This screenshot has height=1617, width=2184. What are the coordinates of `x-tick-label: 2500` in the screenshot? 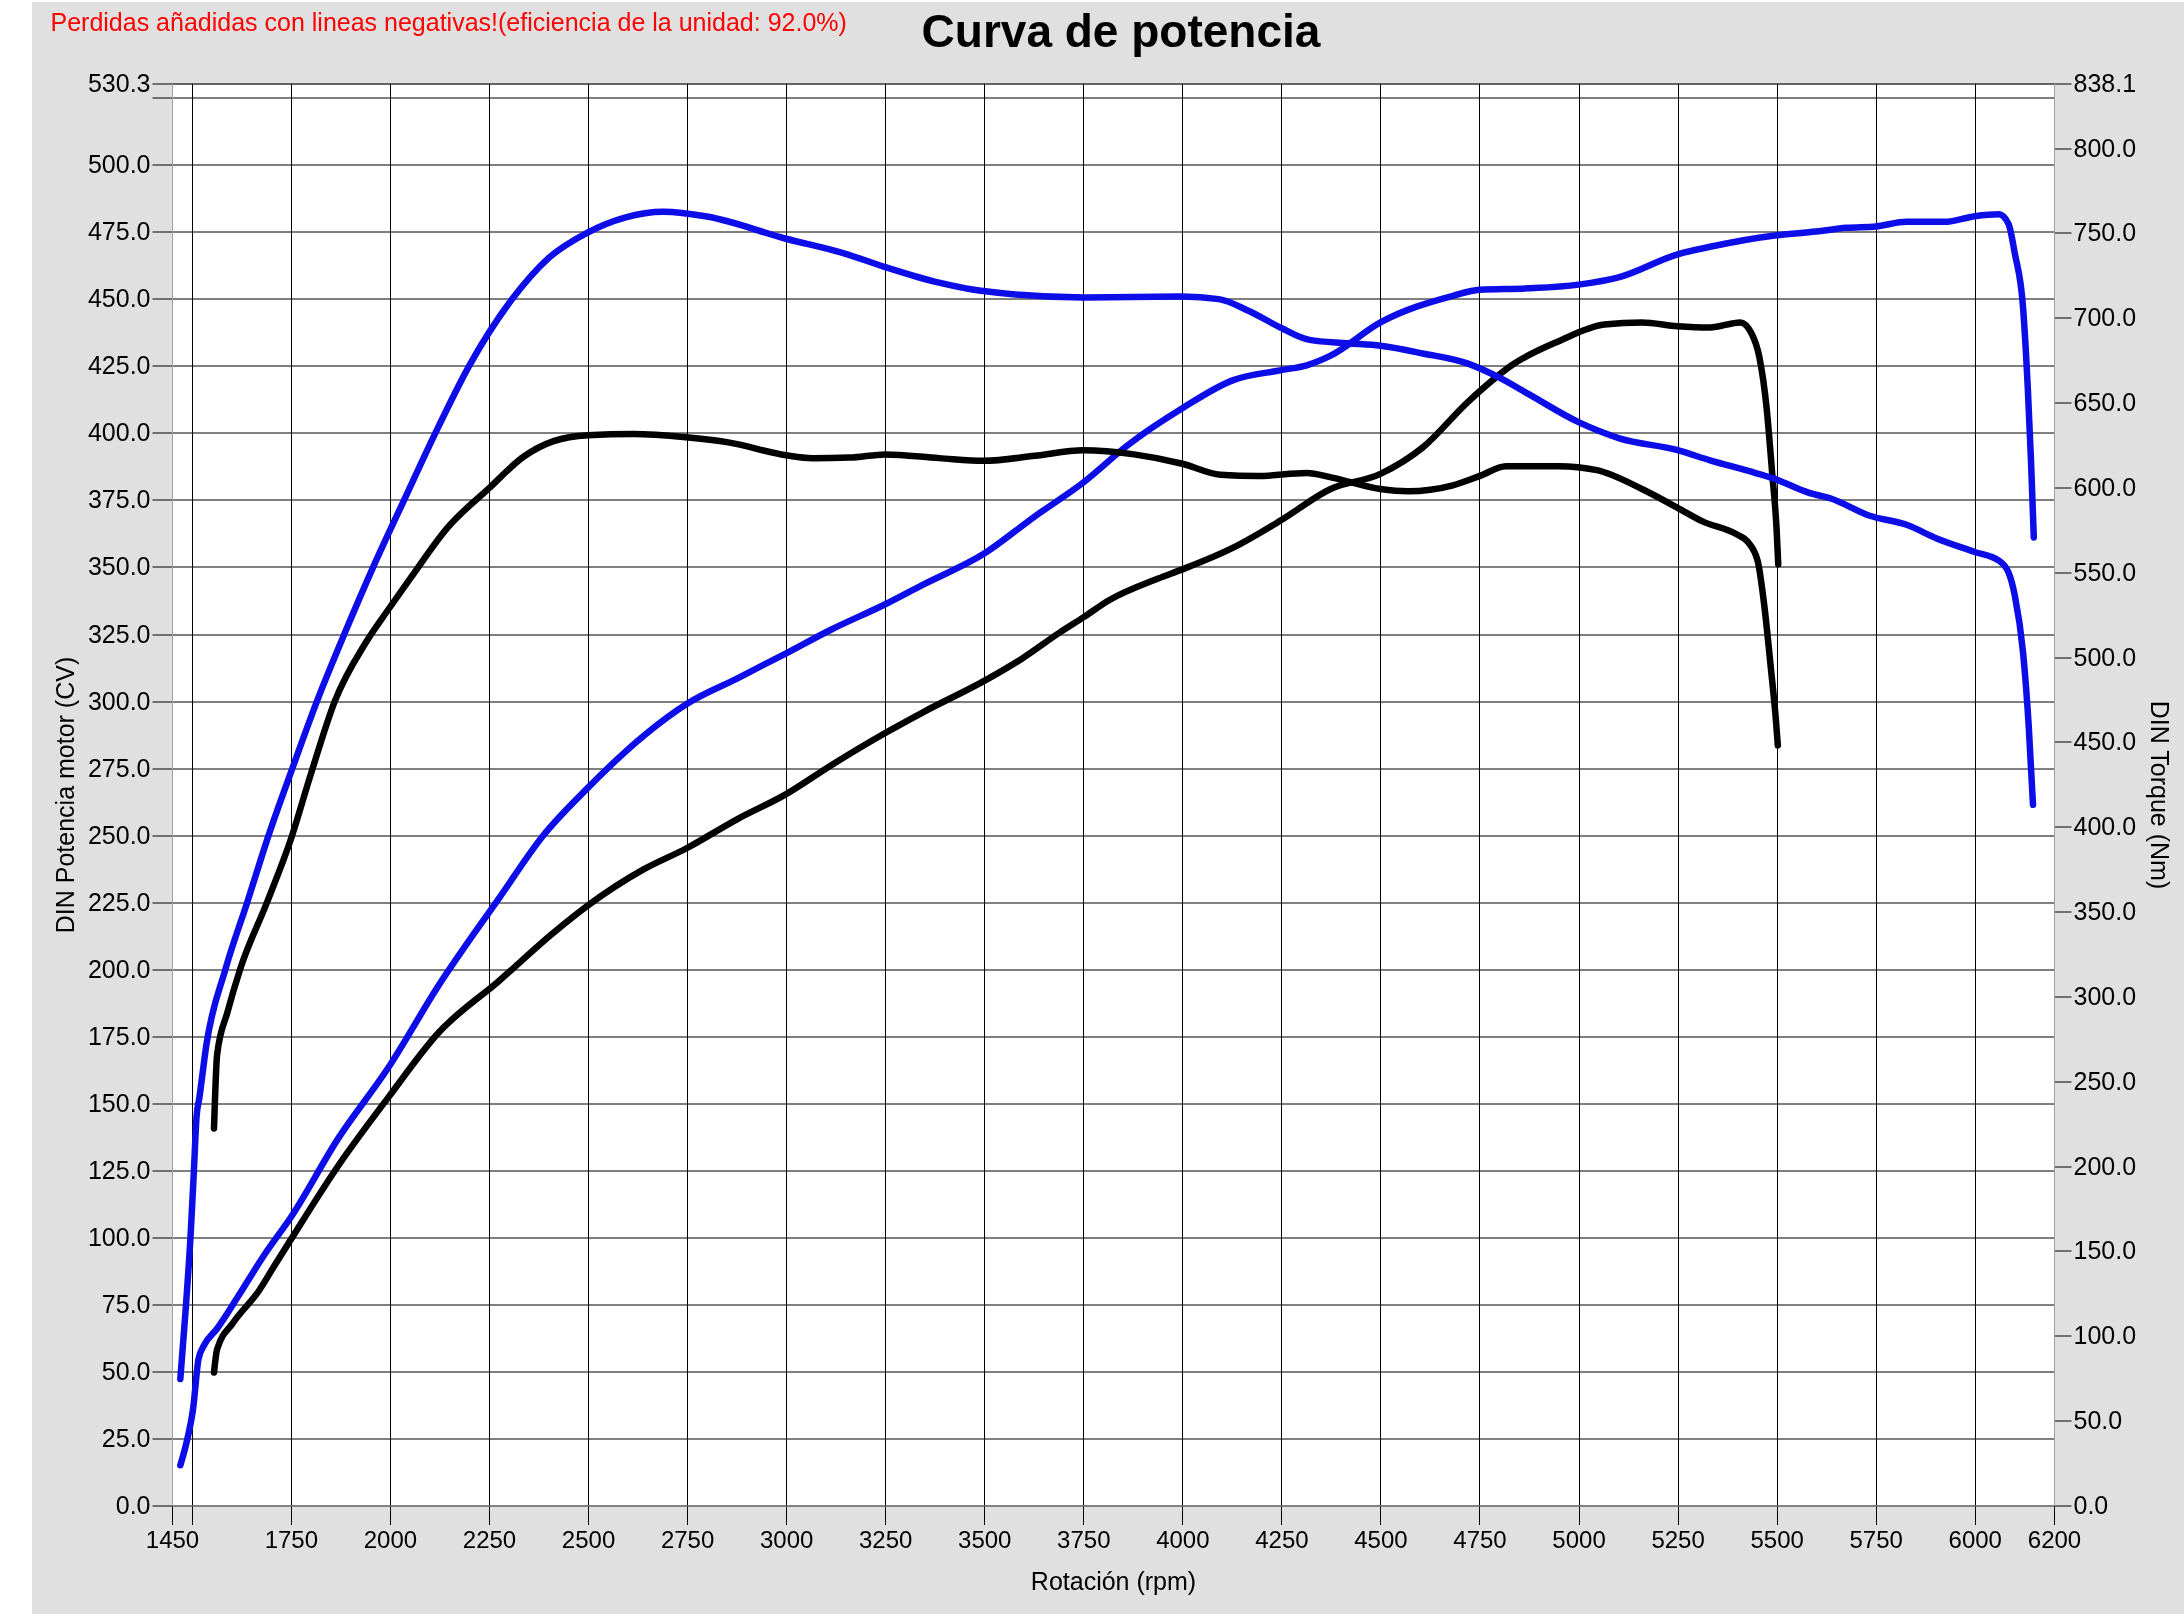 It's located at (588, 1539).